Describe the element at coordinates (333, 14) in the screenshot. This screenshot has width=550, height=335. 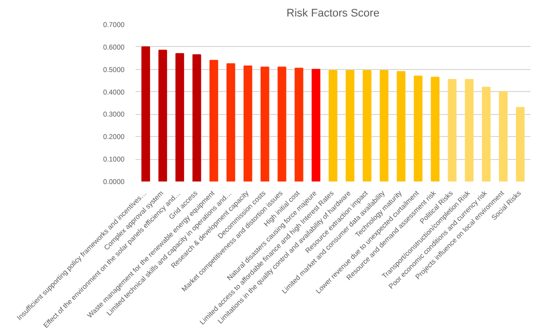
I see `chart-title: Risk Factors Score` at that location.